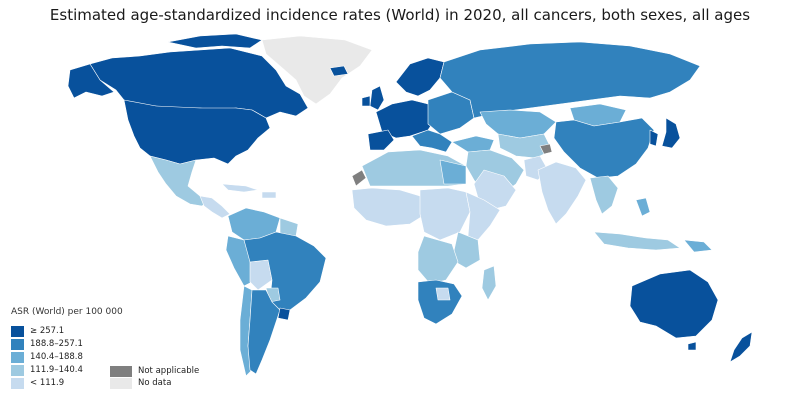 The height and width of the screenshot is (403, 800). Describe the element at coordinates (215, 41) in the screenshot. I see `region-arctic-islands` at that location.